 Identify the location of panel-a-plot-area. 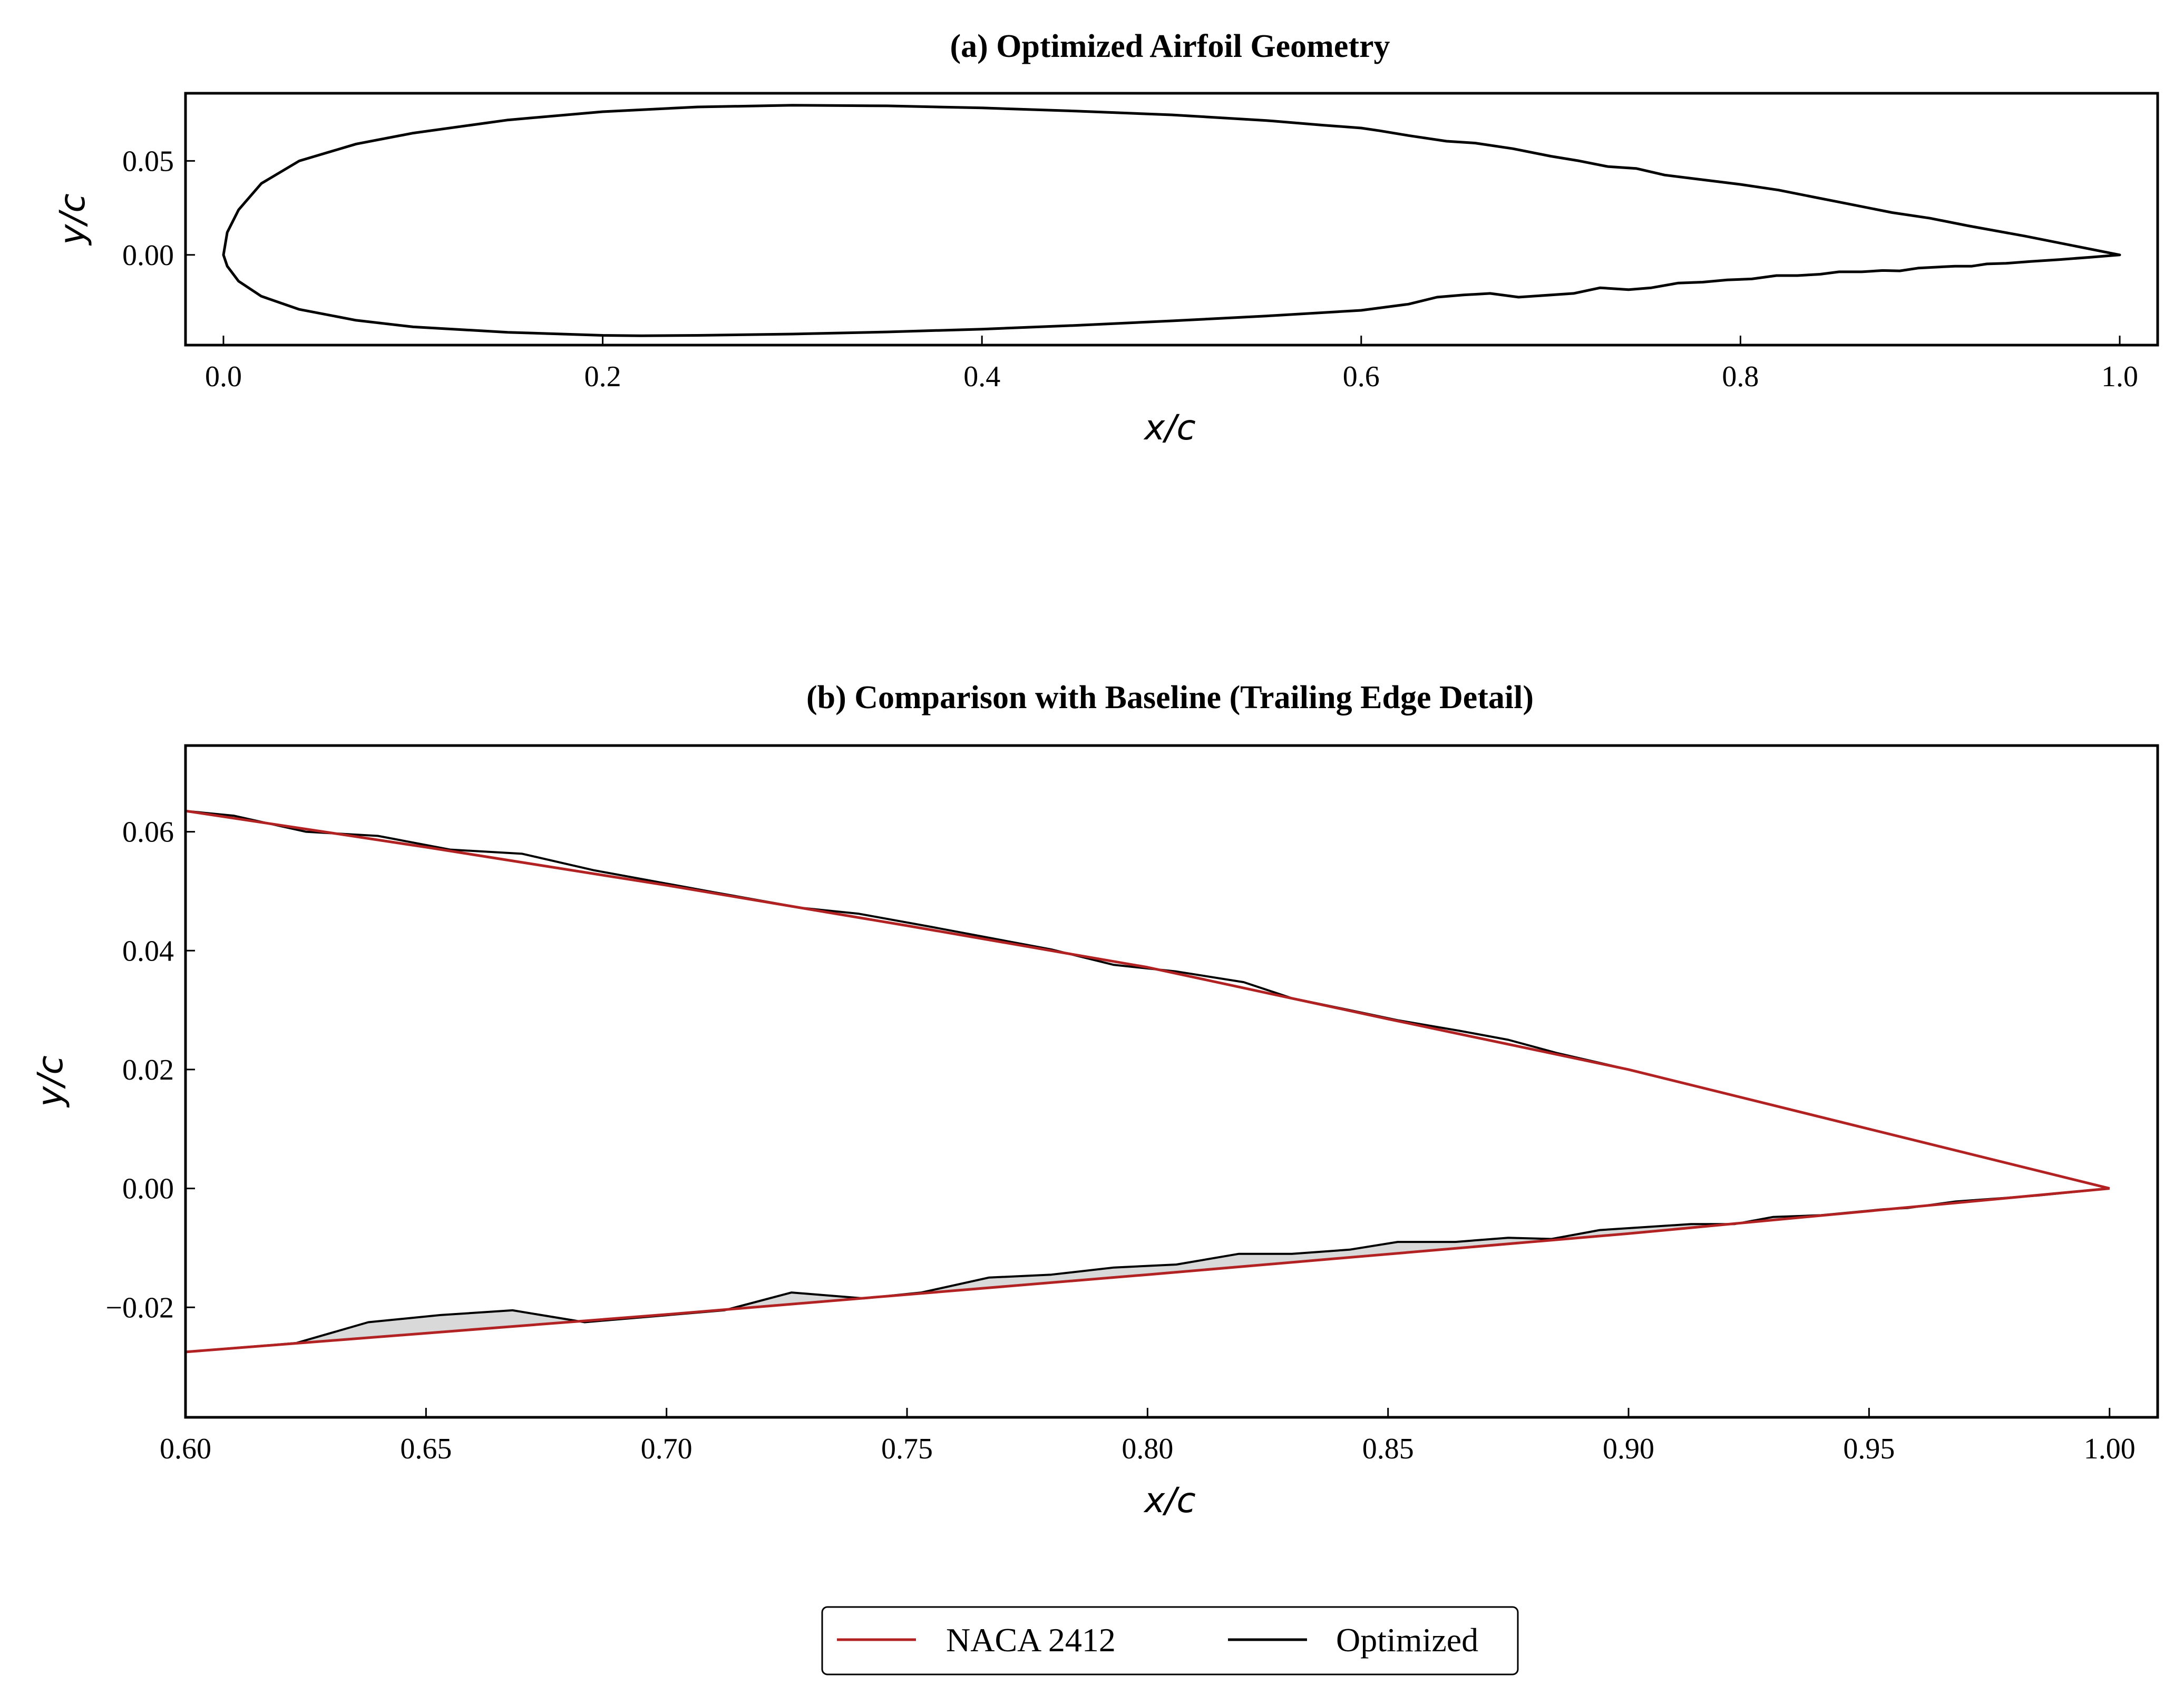
(1171, 220).